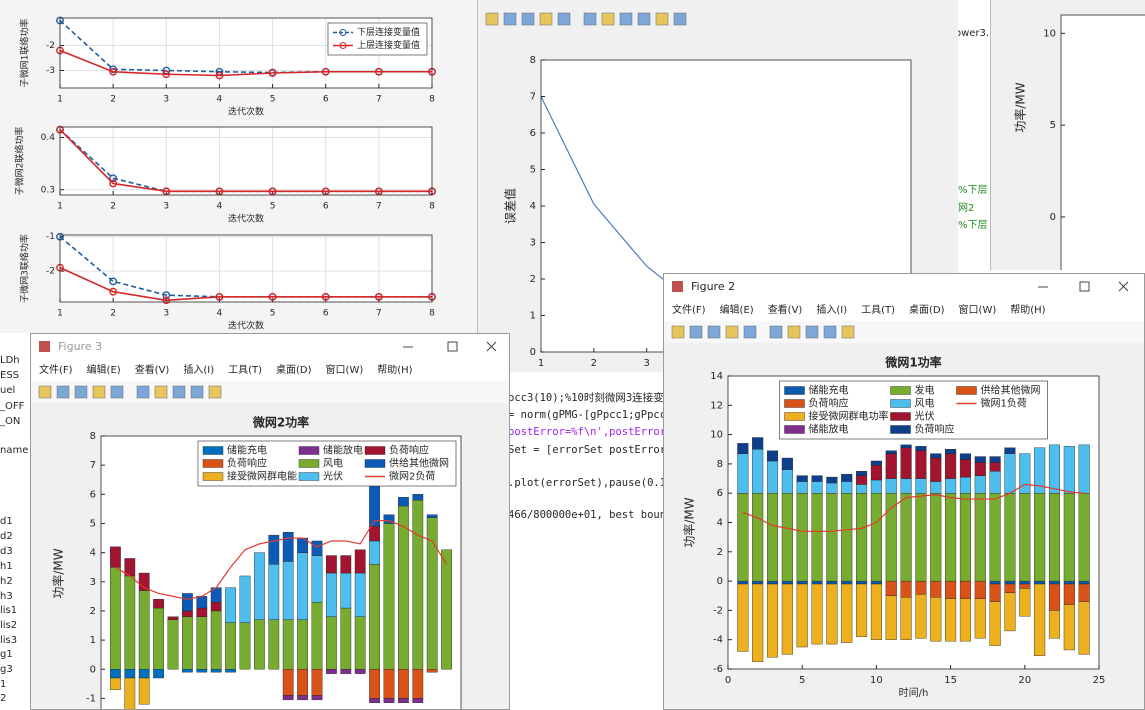 The width and height of the screenshot is (1145, 710). What do you see at coordinates (510, 206) in the screenshot?
I see `y-axis-label: 误差值` at bounding box center [510, 206].